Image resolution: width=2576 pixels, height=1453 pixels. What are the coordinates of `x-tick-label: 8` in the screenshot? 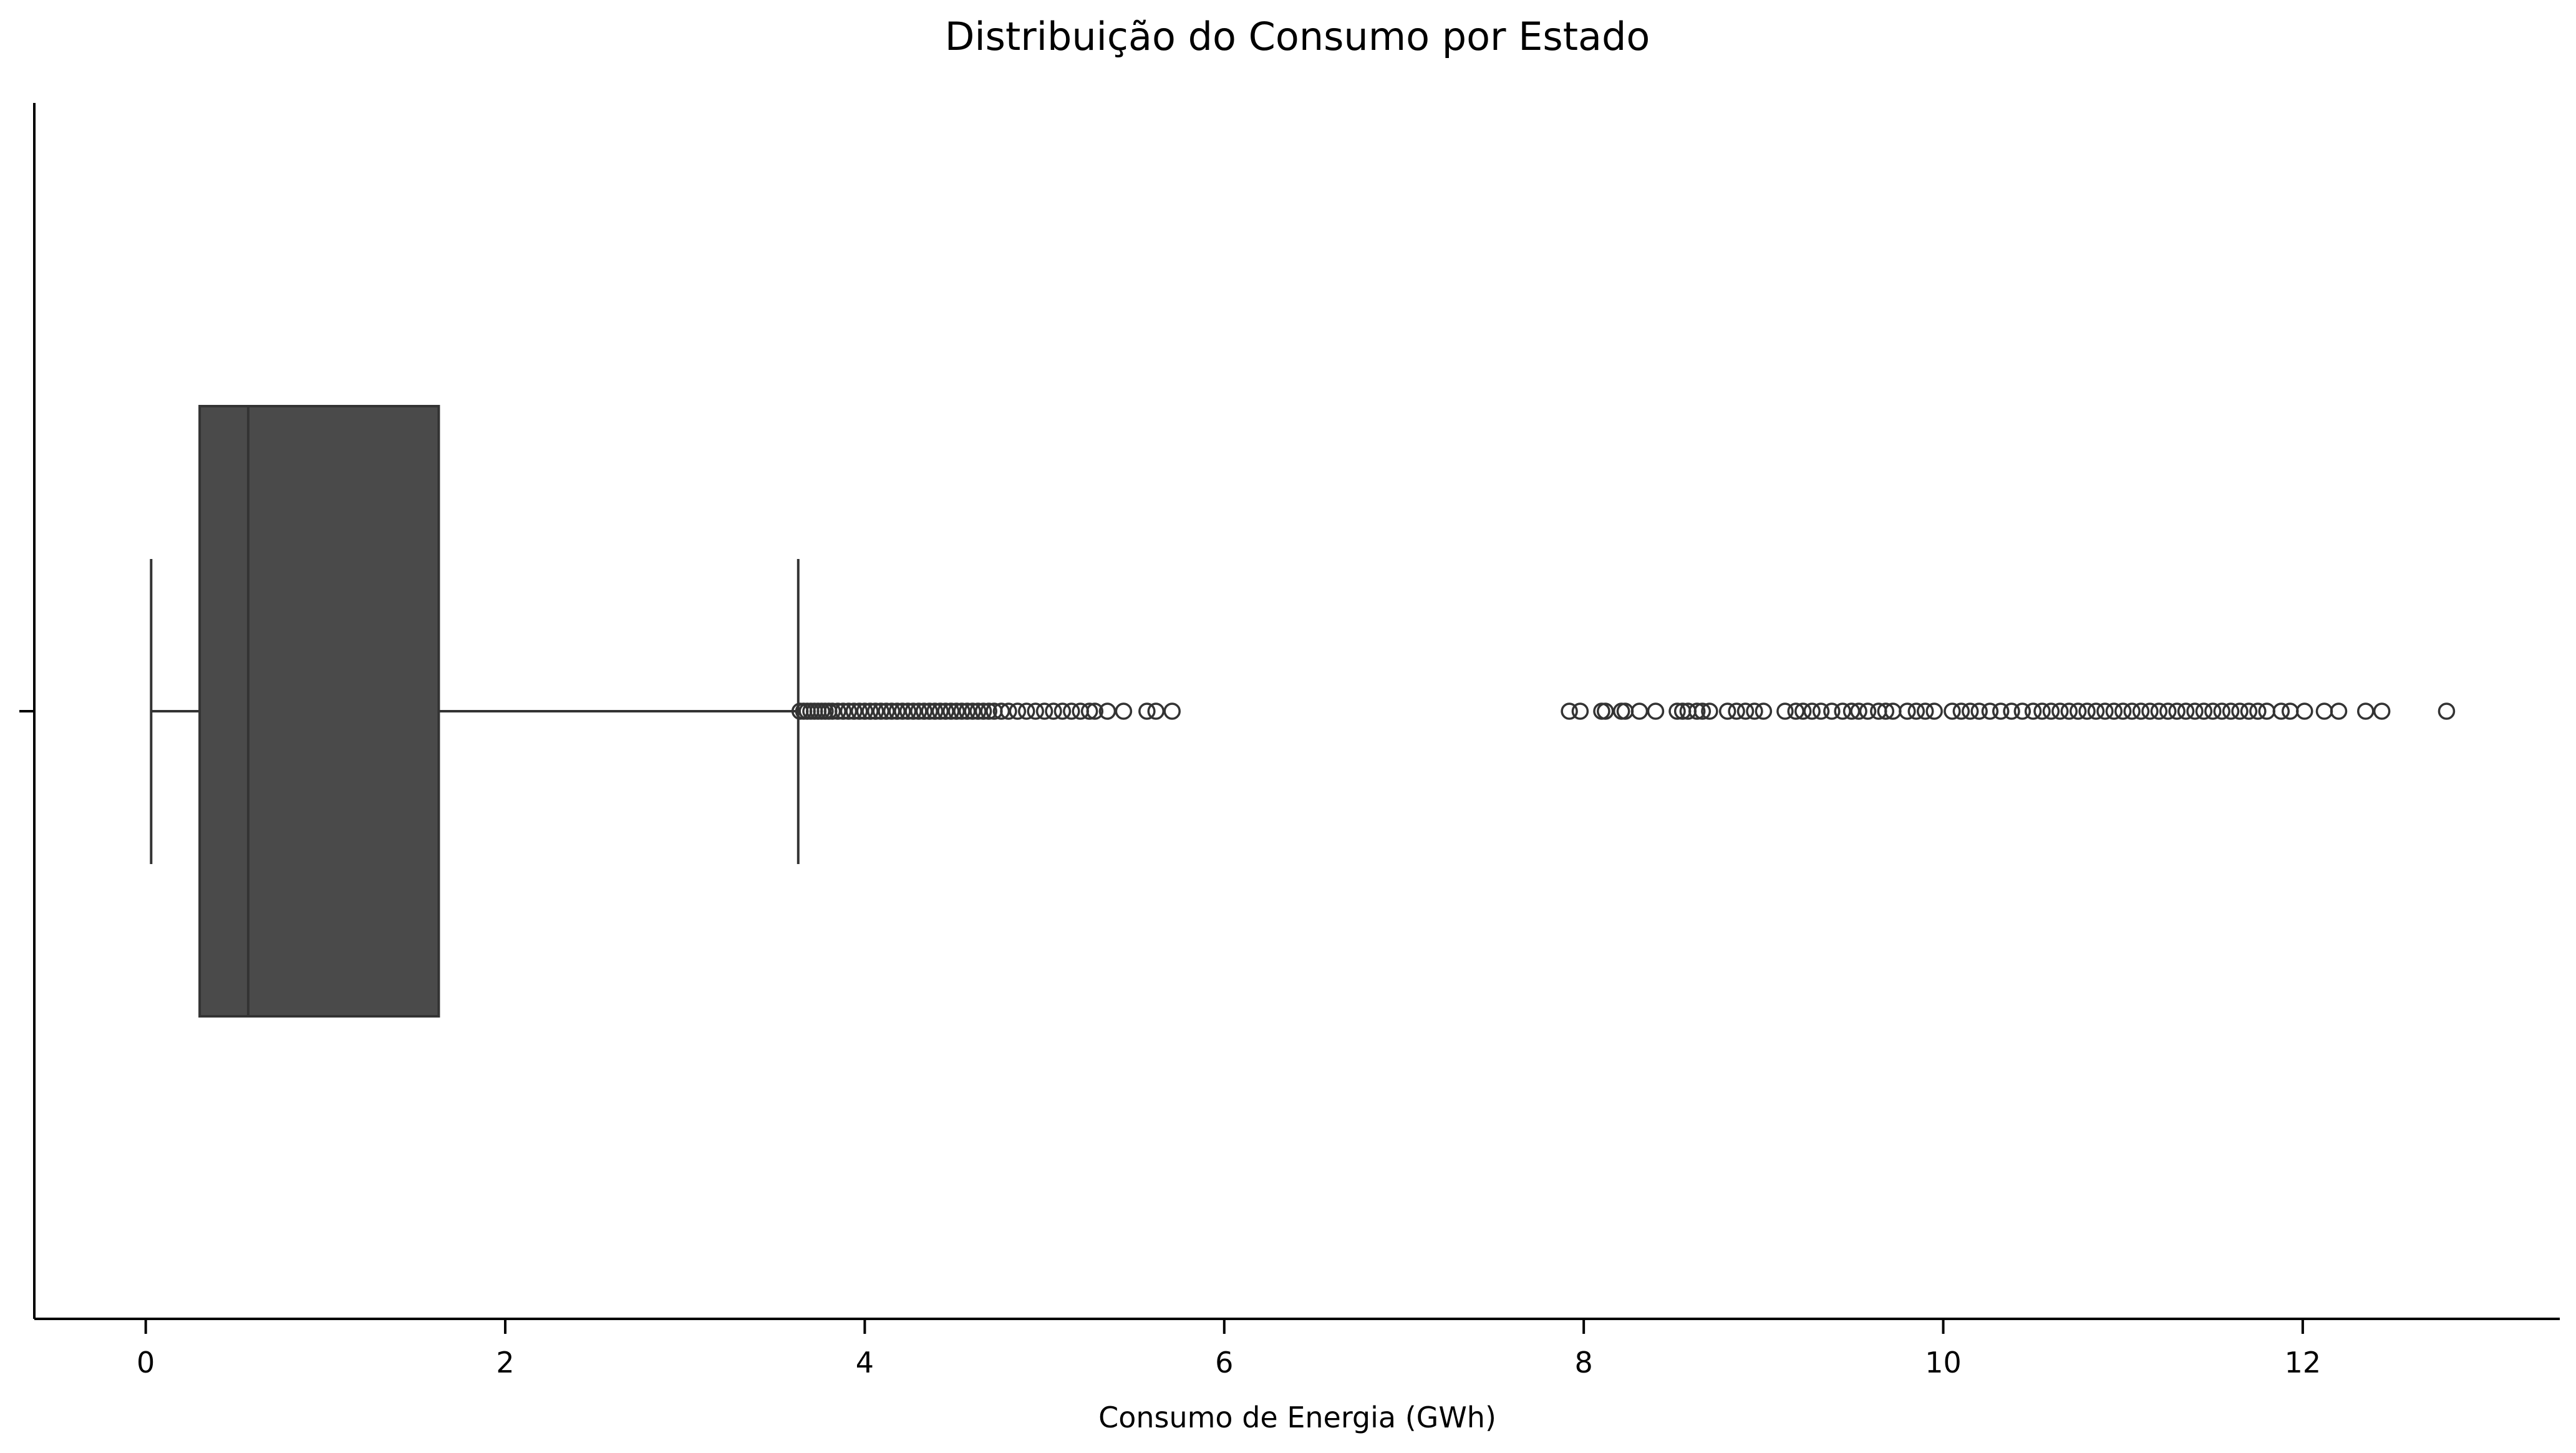 It's located at (1584, 1362).